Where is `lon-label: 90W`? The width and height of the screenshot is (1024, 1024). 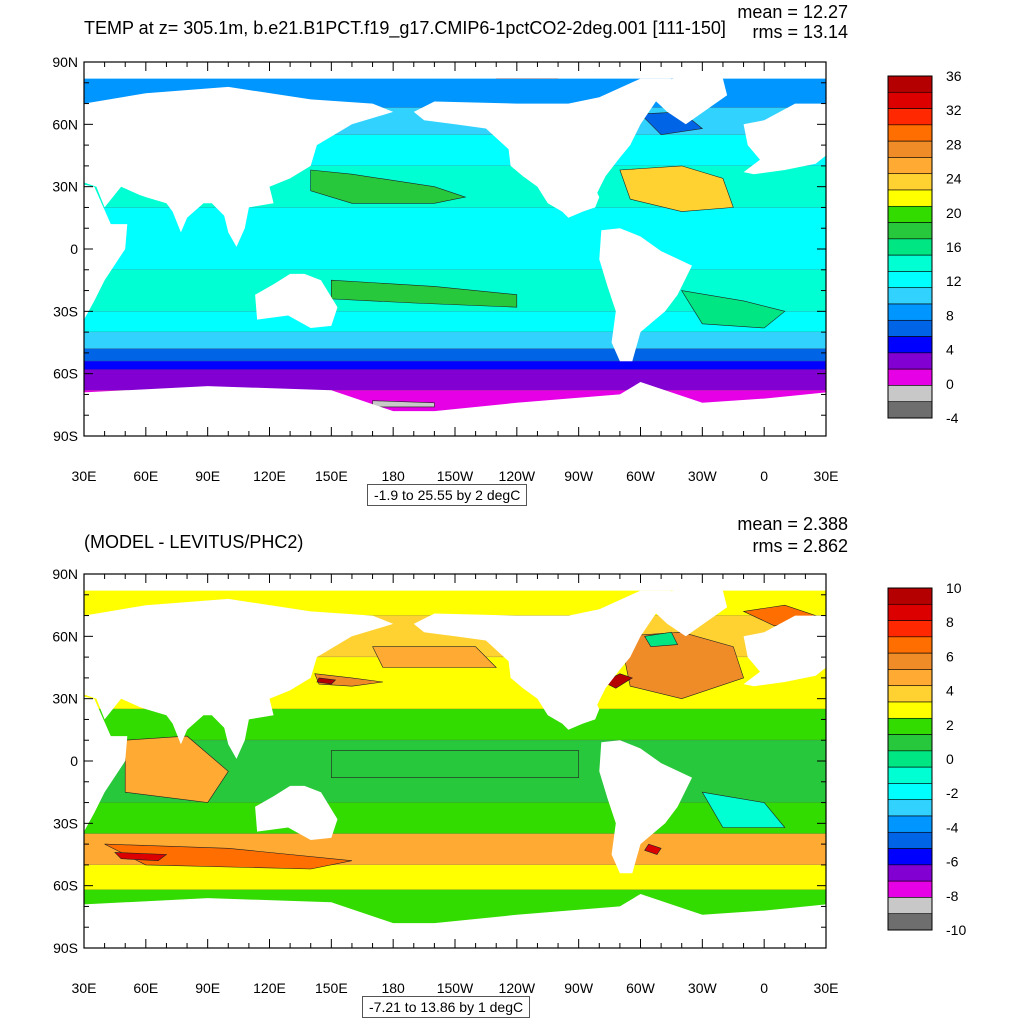 lon-label: 90W is located at coordinates (579, 476).